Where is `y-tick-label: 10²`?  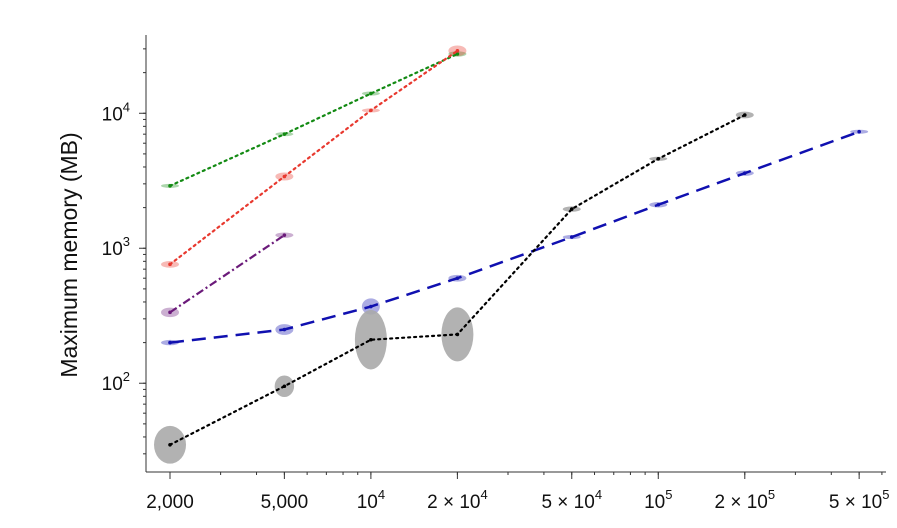 y-tick-label: 10² is located at coordinates (116, 382).